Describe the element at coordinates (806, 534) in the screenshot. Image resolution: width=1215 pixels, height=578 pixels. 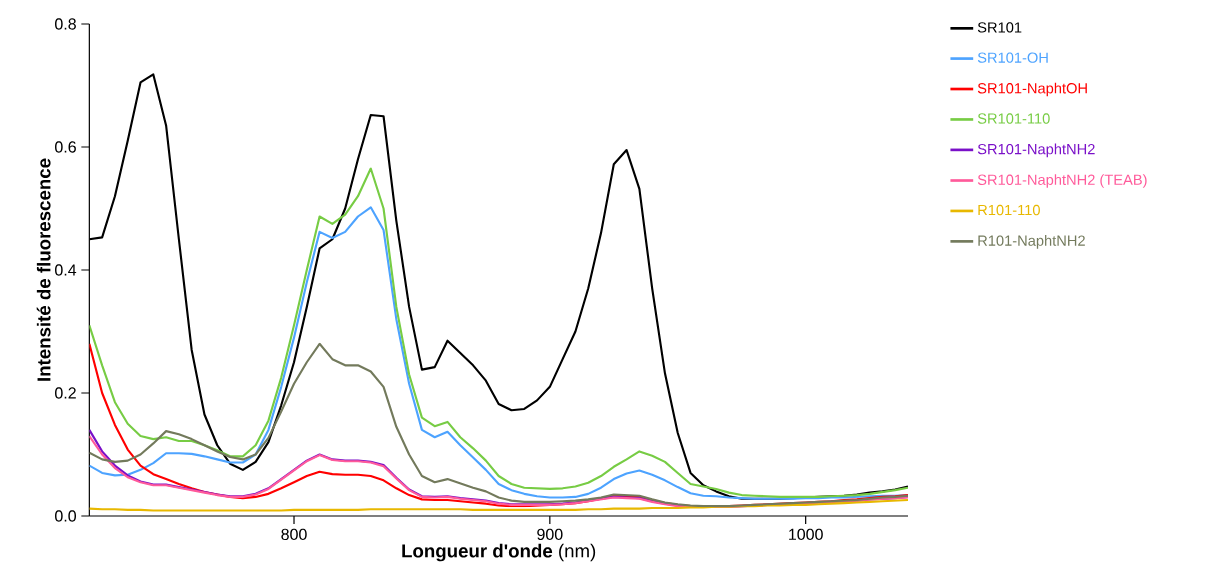
I see `x-tick-label: 1000` at that location.